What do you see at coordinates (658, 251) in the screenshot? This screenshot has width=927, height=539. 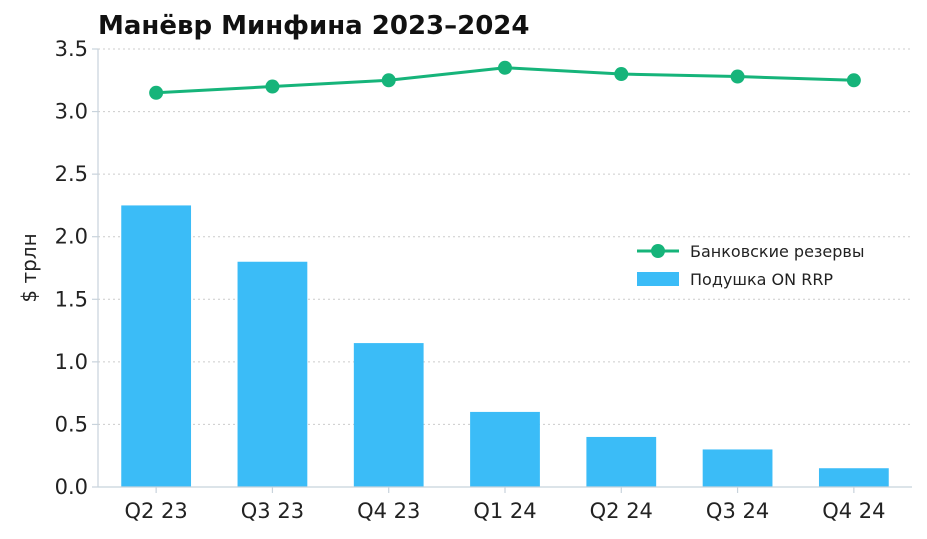 I see `legend-marker` at bounding box center [658, 251].